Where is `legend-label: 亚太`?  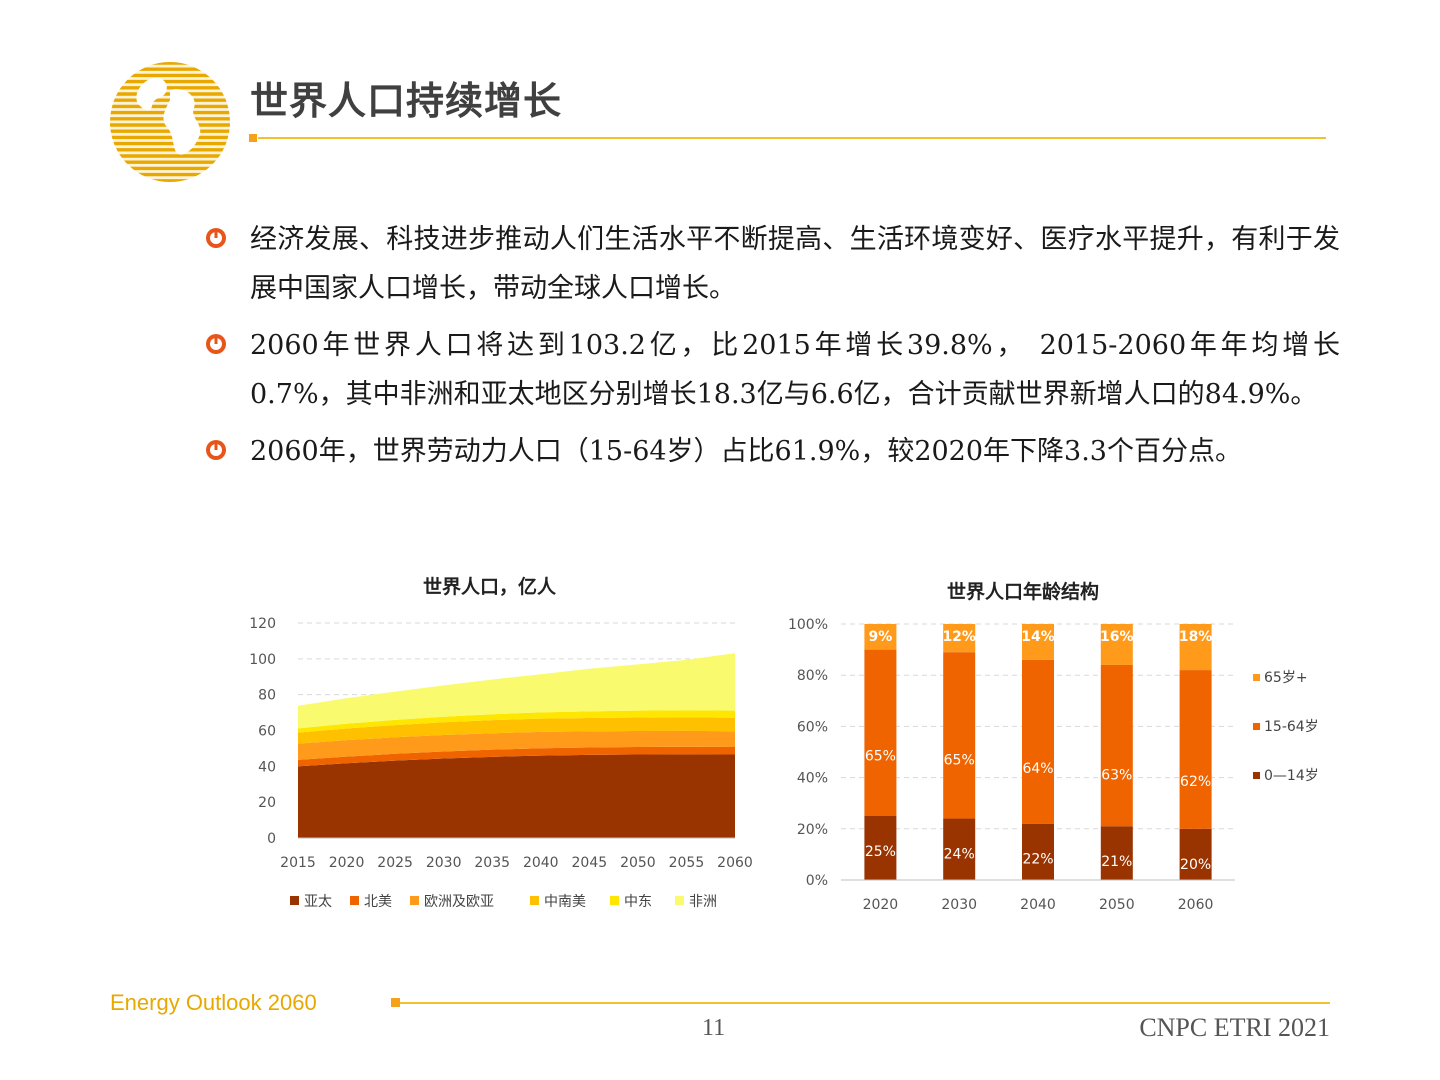
legend-label: 亚太 is located at coordinates (318, 902).